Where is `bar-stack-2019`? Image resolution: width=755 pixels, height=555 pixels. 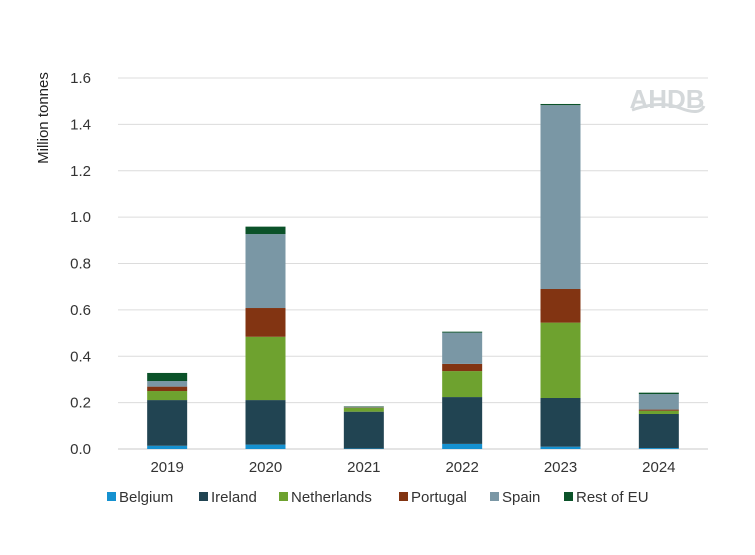
bar-stack-2019 is located at coordinates (167, 411).